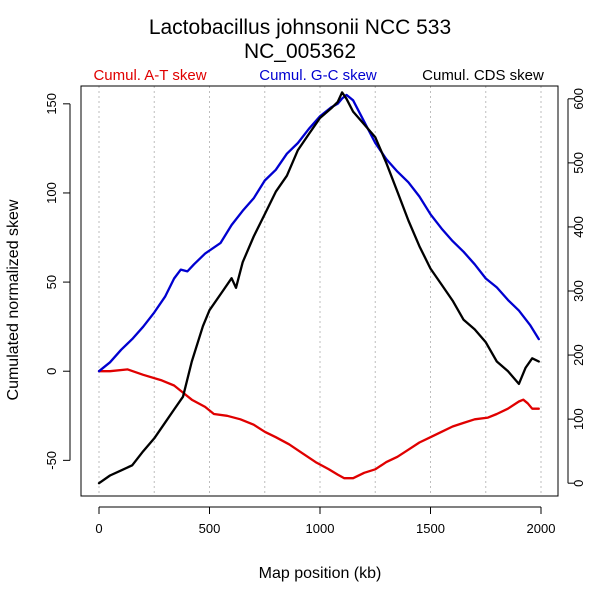  I want to click on y-left-tick-label: 50, so click(51, 282).